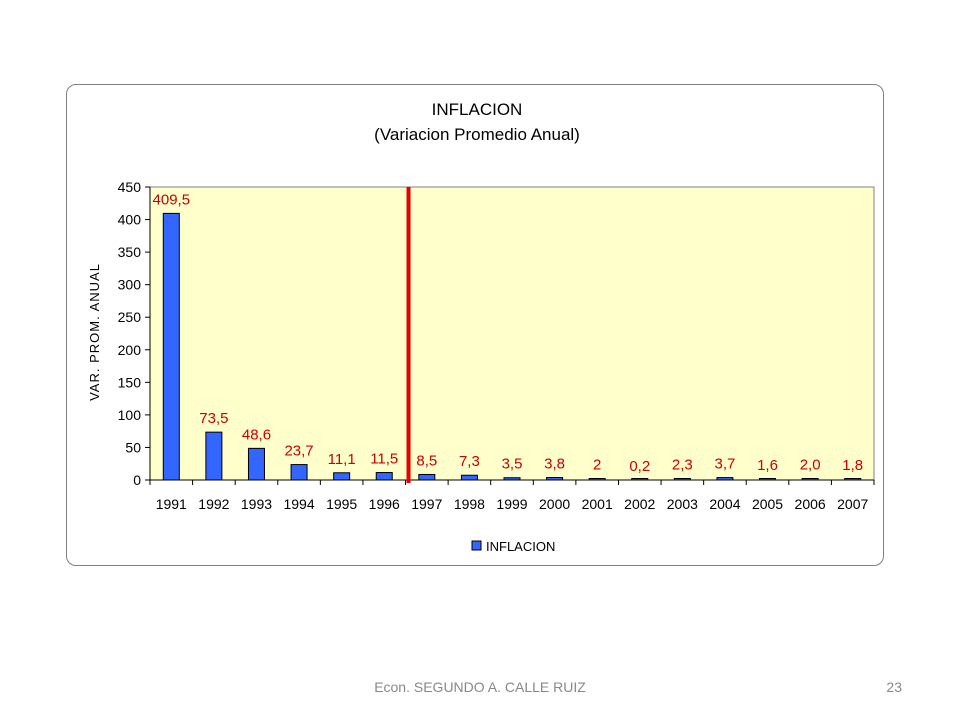 The height and width of the screenshot is (720, 960). What do you see at coordinates (384, 459) in the screenshot?
I see `data-label-1996: 11,5` at bounding box center [384, 459].